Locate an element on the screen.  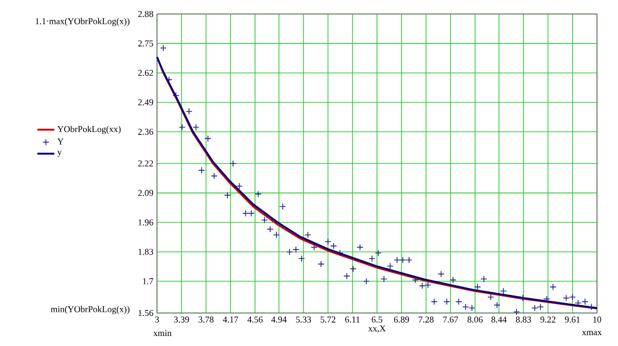
legend-label: y is located at coordinates (59, 153).